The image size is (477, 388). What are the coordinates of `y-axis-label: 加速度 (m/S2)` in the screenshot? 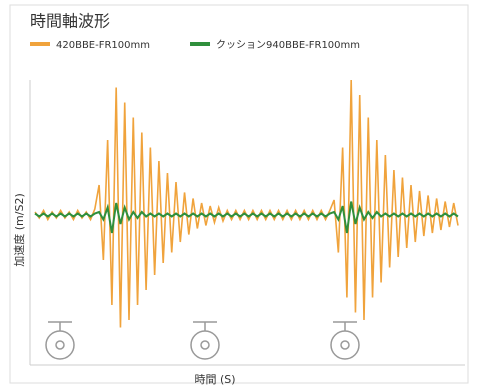 It's located at (19, 229).